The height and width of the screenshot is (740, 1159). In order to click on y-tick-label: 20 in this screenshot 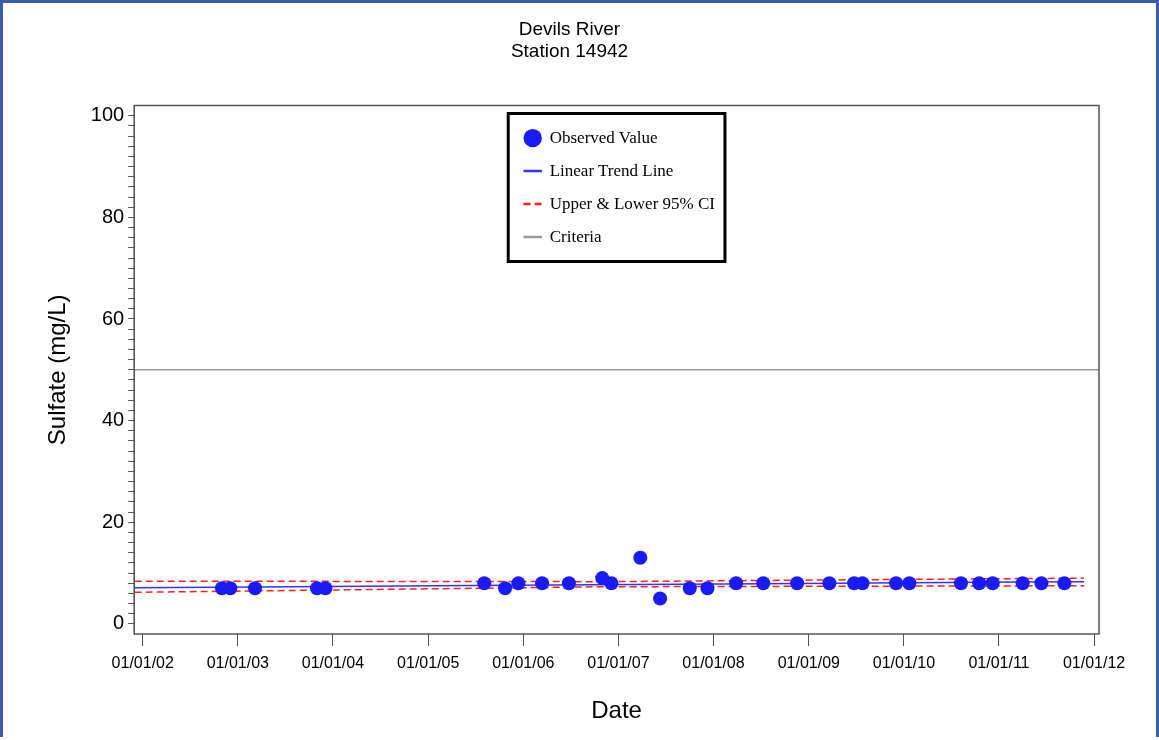, I will do `click(113, 520)`.